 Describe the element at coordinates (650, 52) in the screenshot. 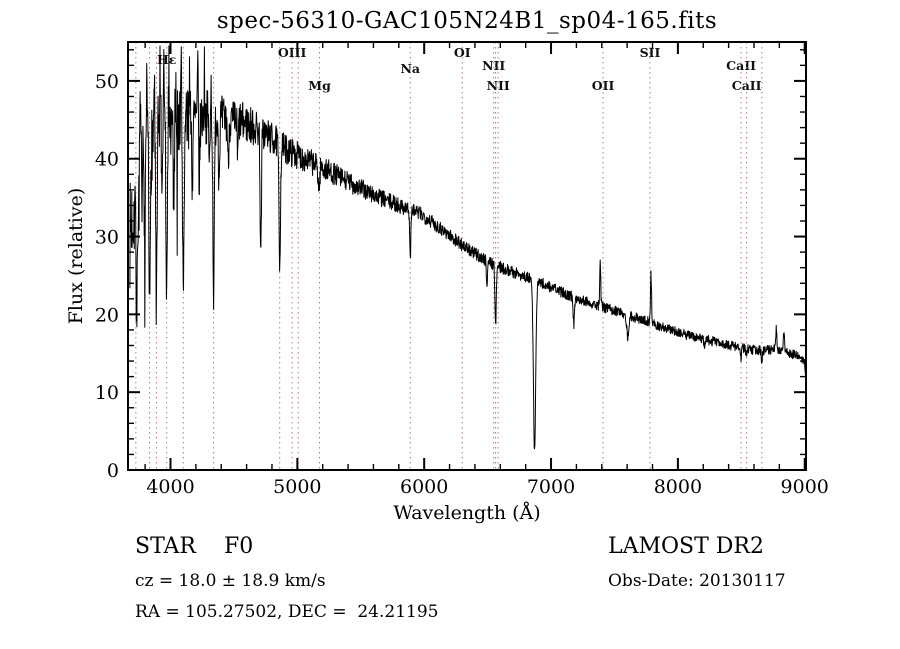

I see `spectral-line-label: SII` at that location.